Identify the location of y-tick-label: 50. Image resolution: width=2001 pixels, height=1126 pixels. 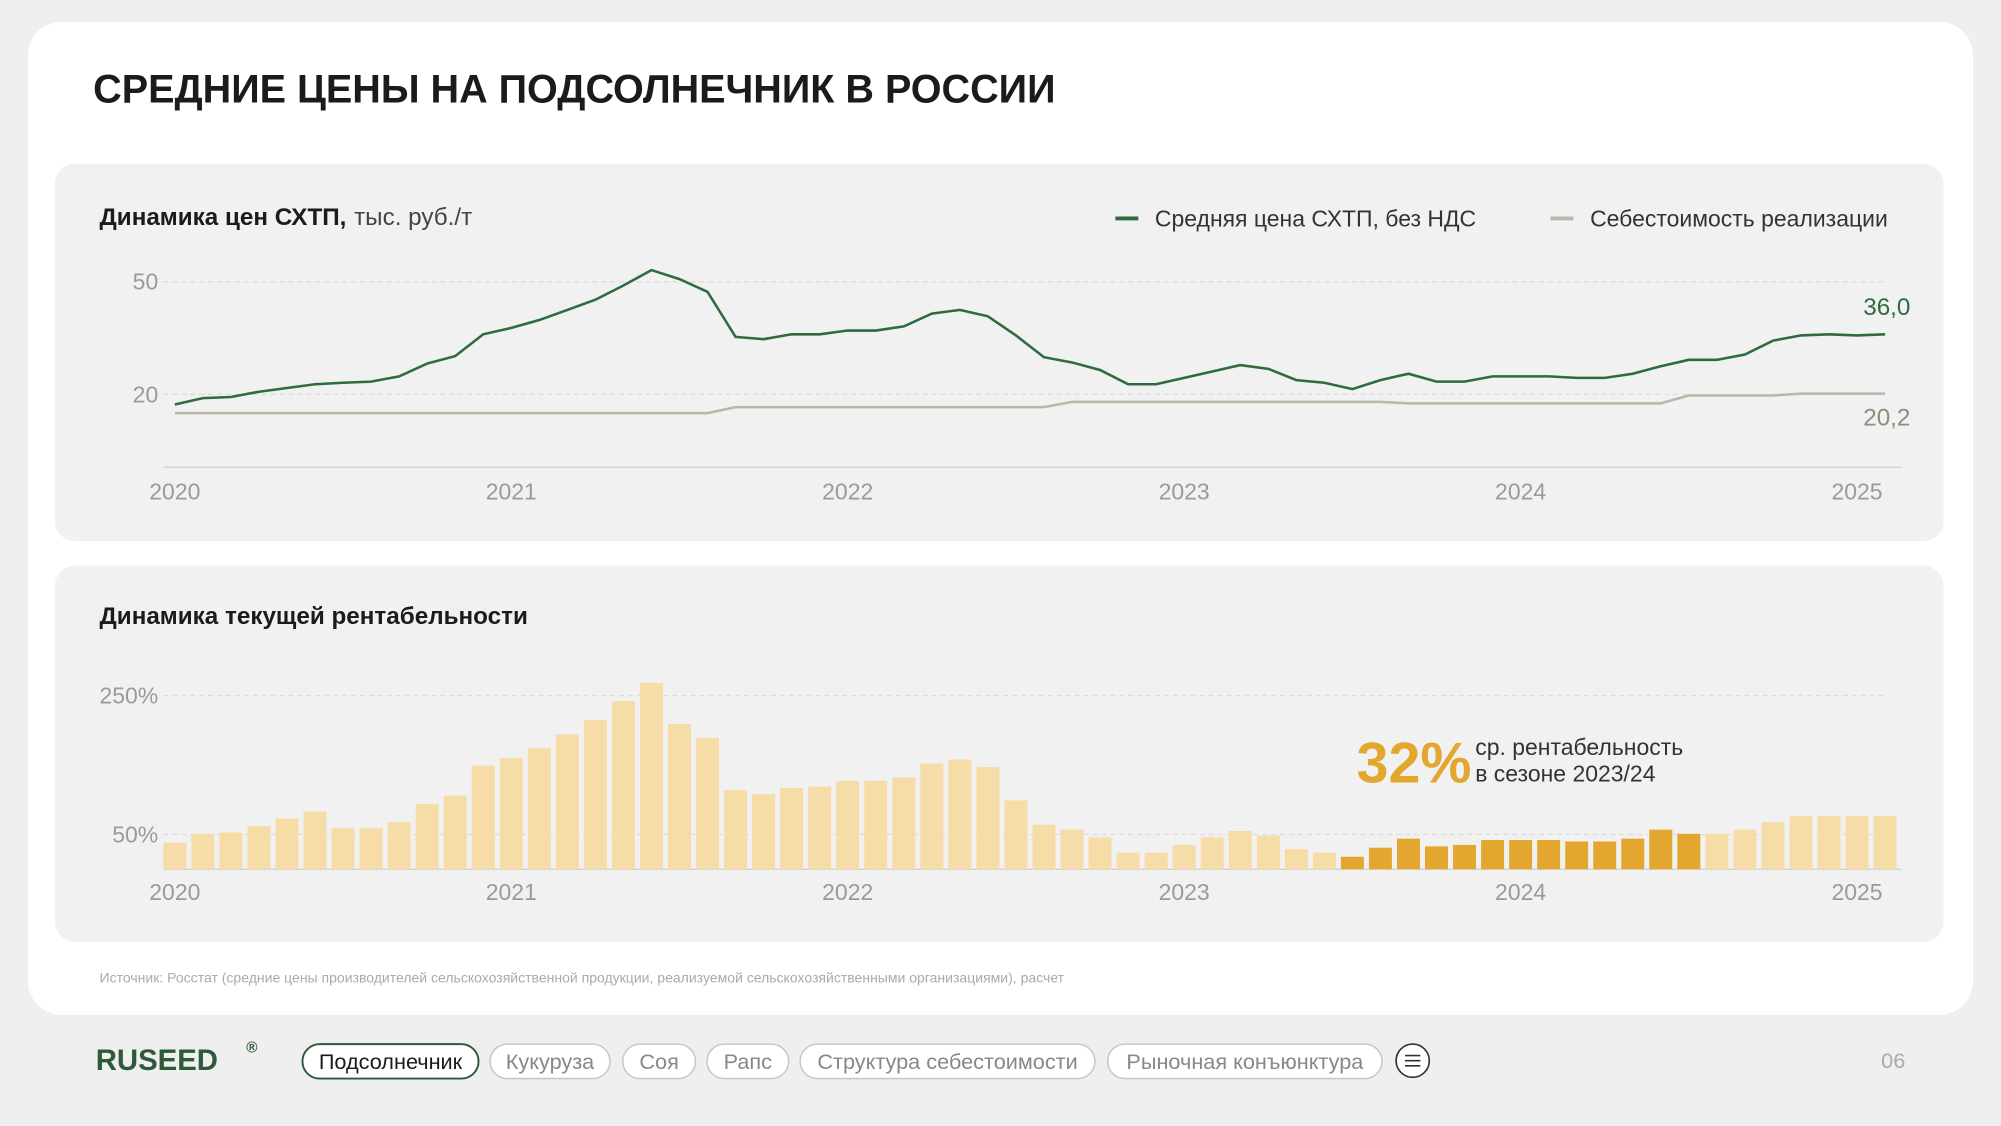
(146, 282).